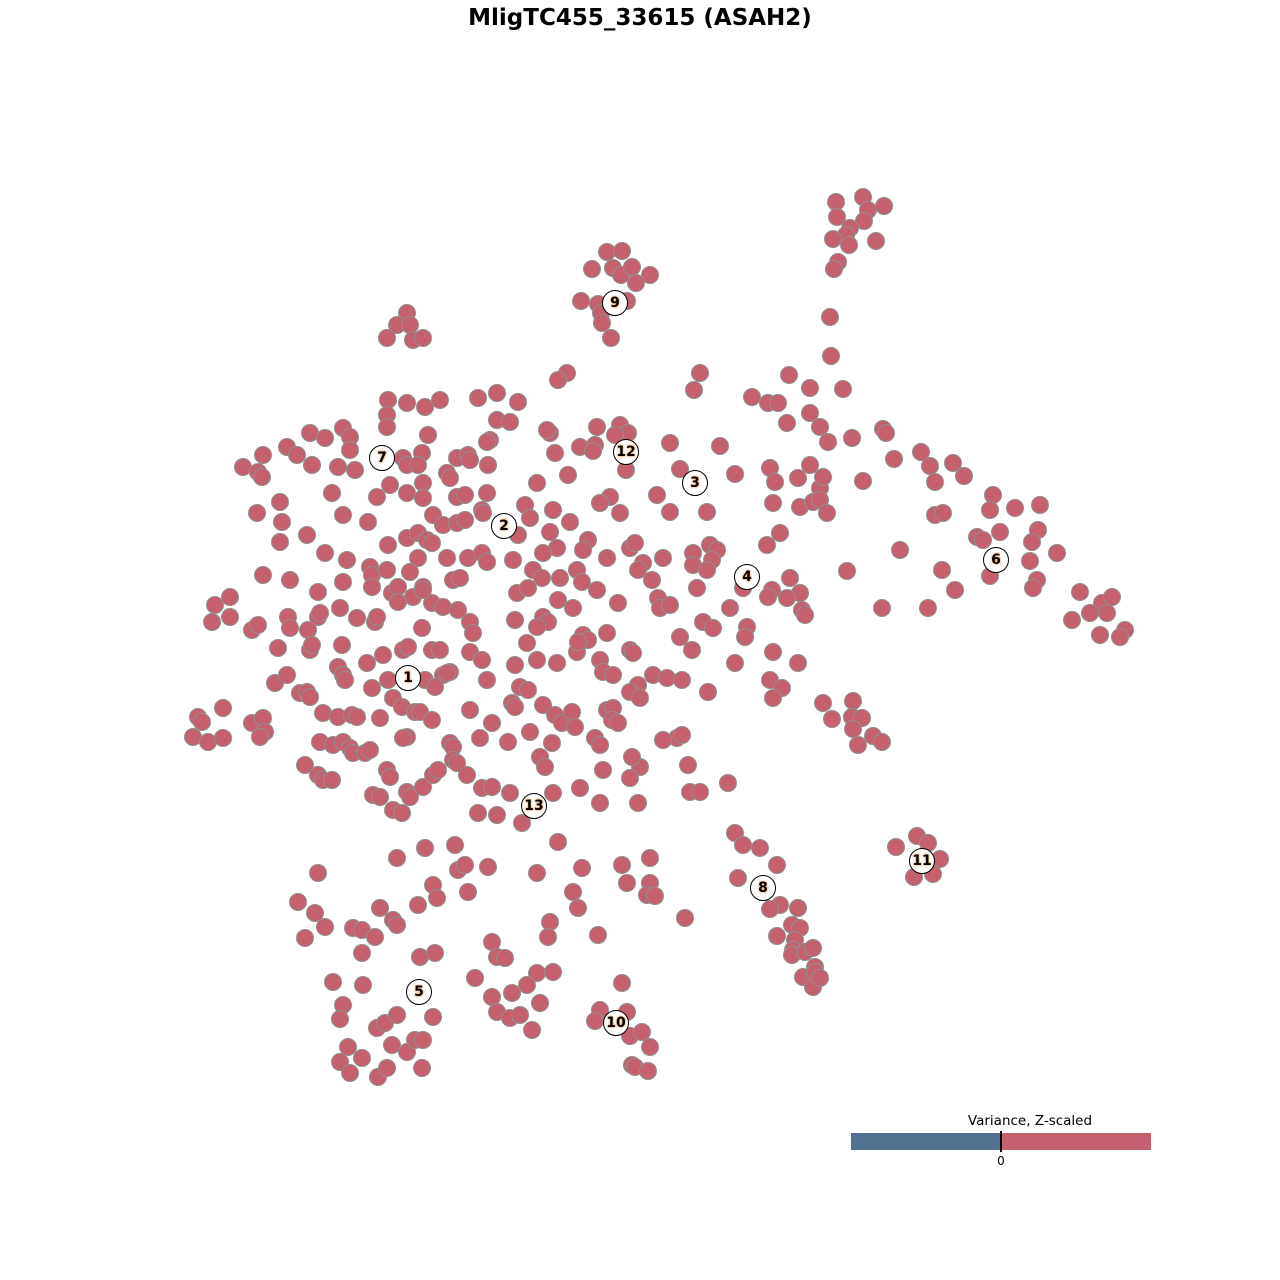  Describe the element at coordinates (616, 1023) in the screenshot. I see `cluster-label-10: 10` at that location.